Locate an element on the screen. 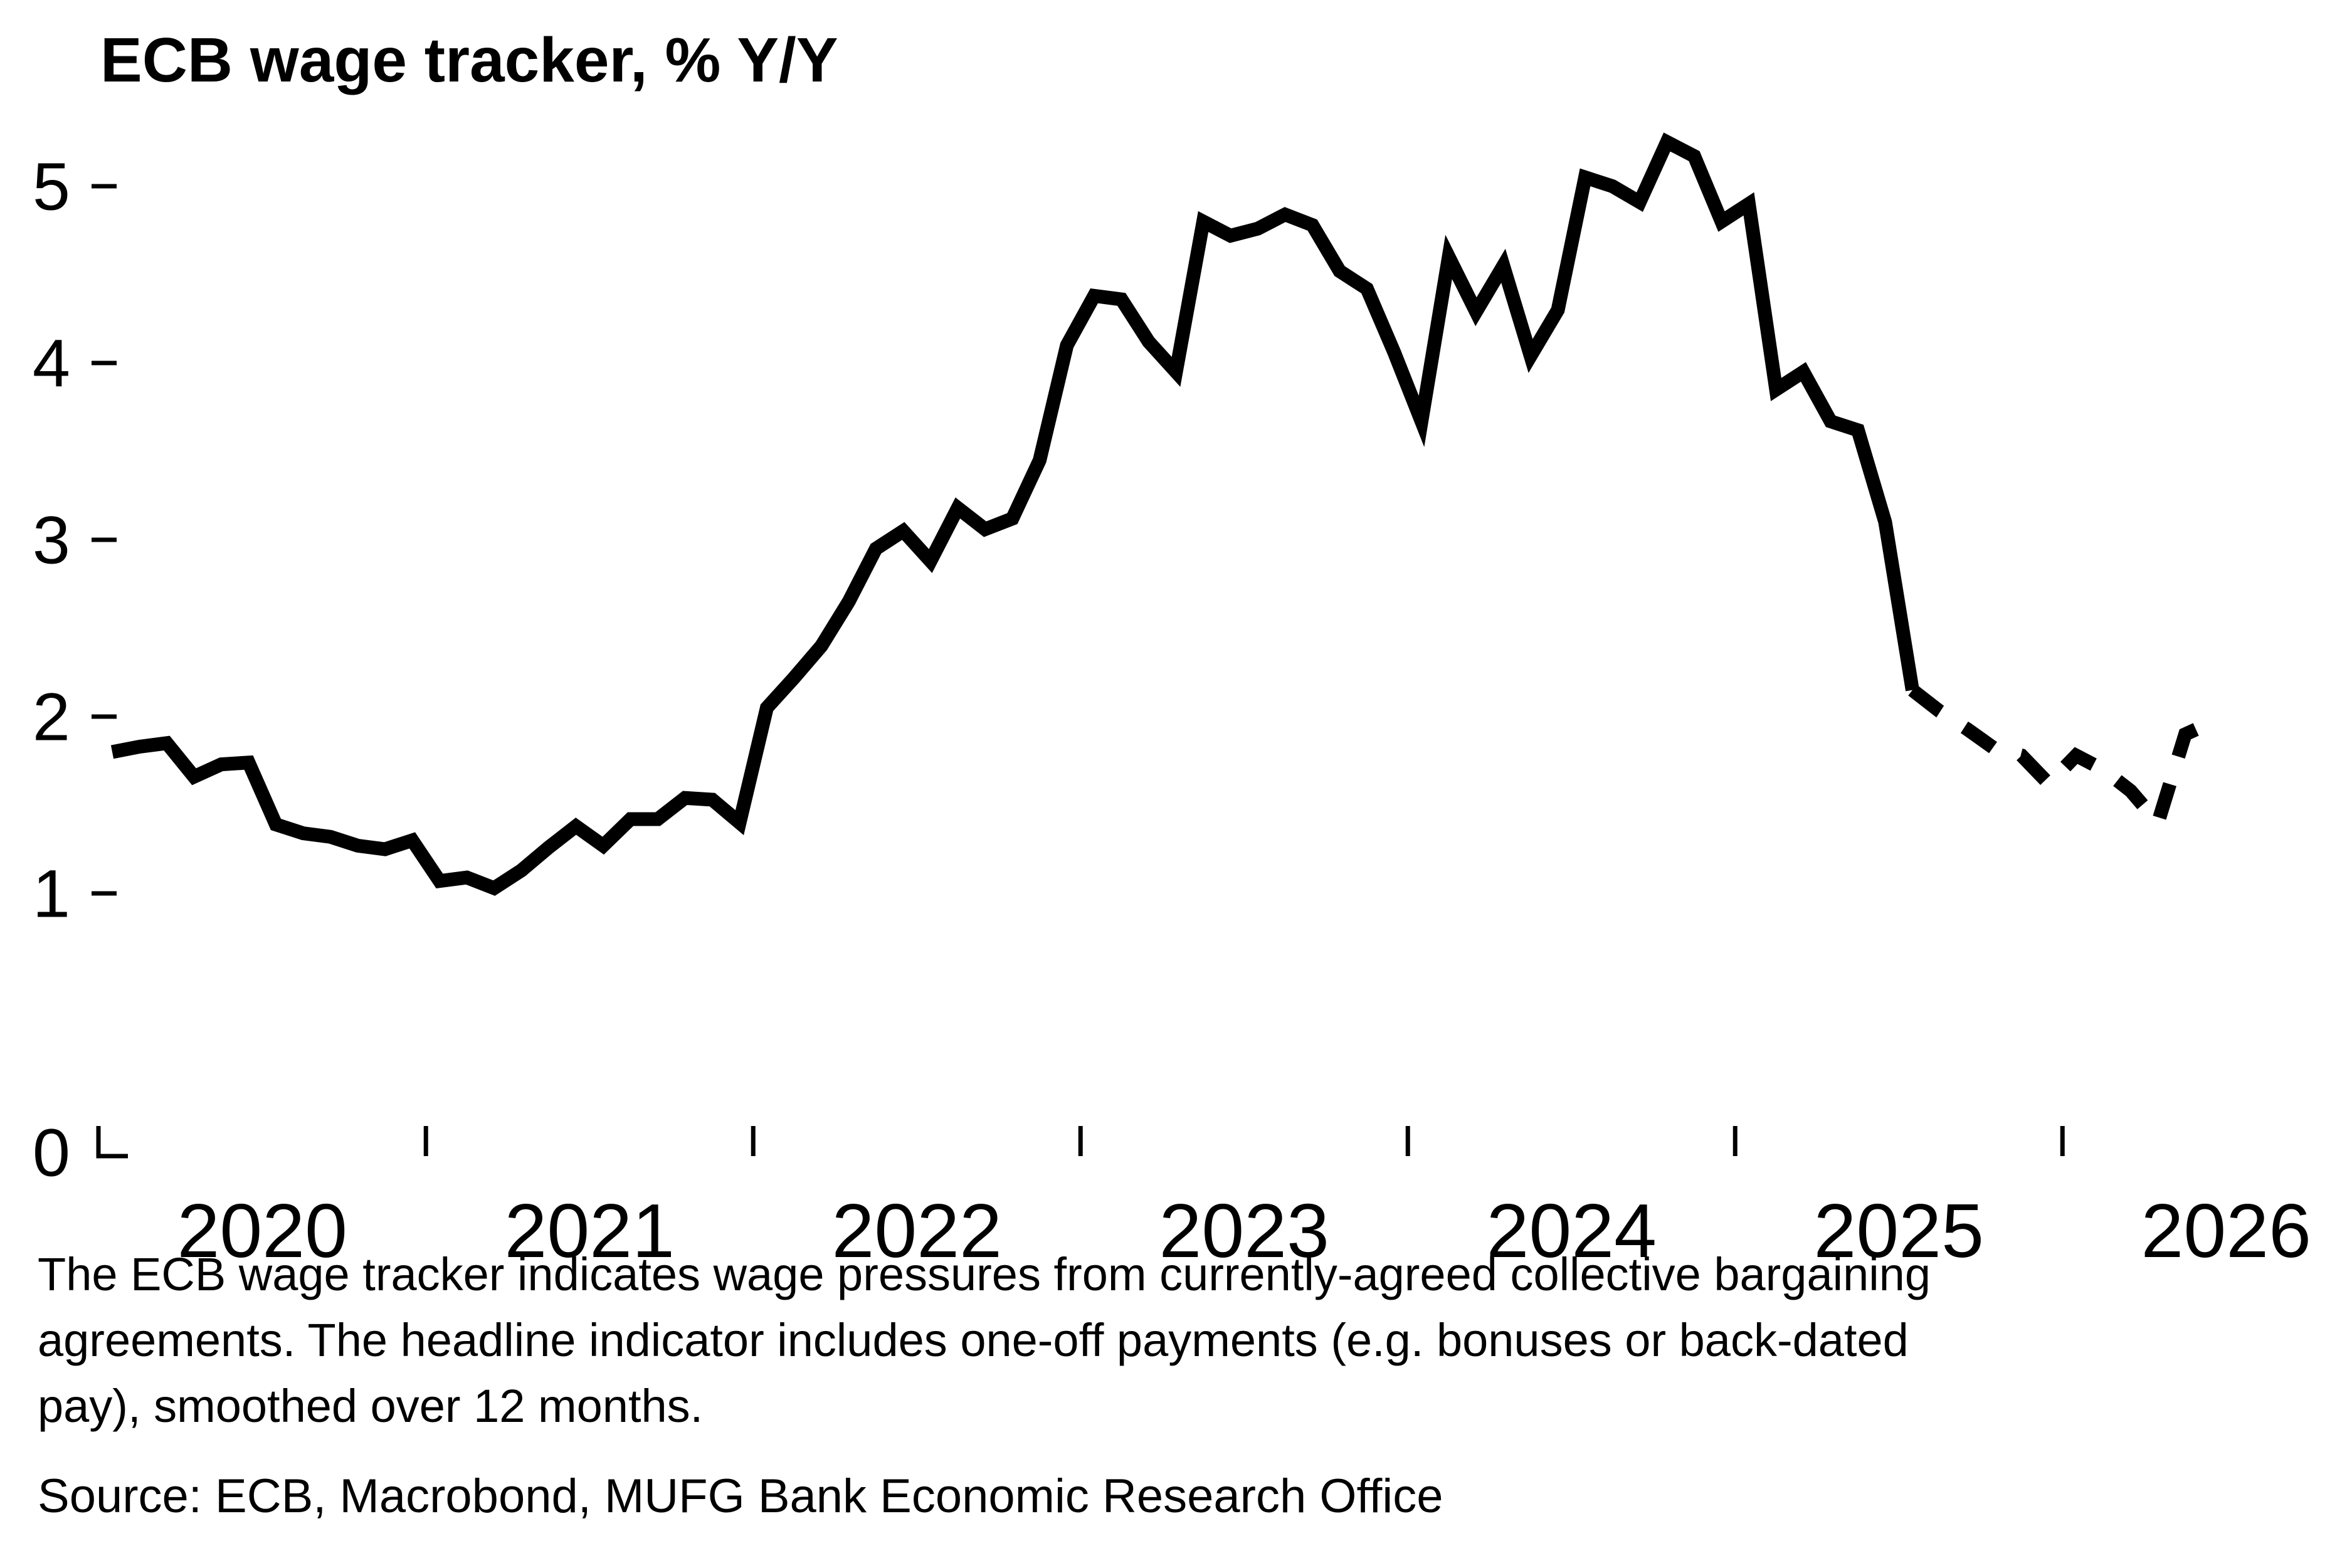 The height and width of the screenshot is (1568, 2352). y-tick-label-3: 3 is located at coordinates (51, 540).